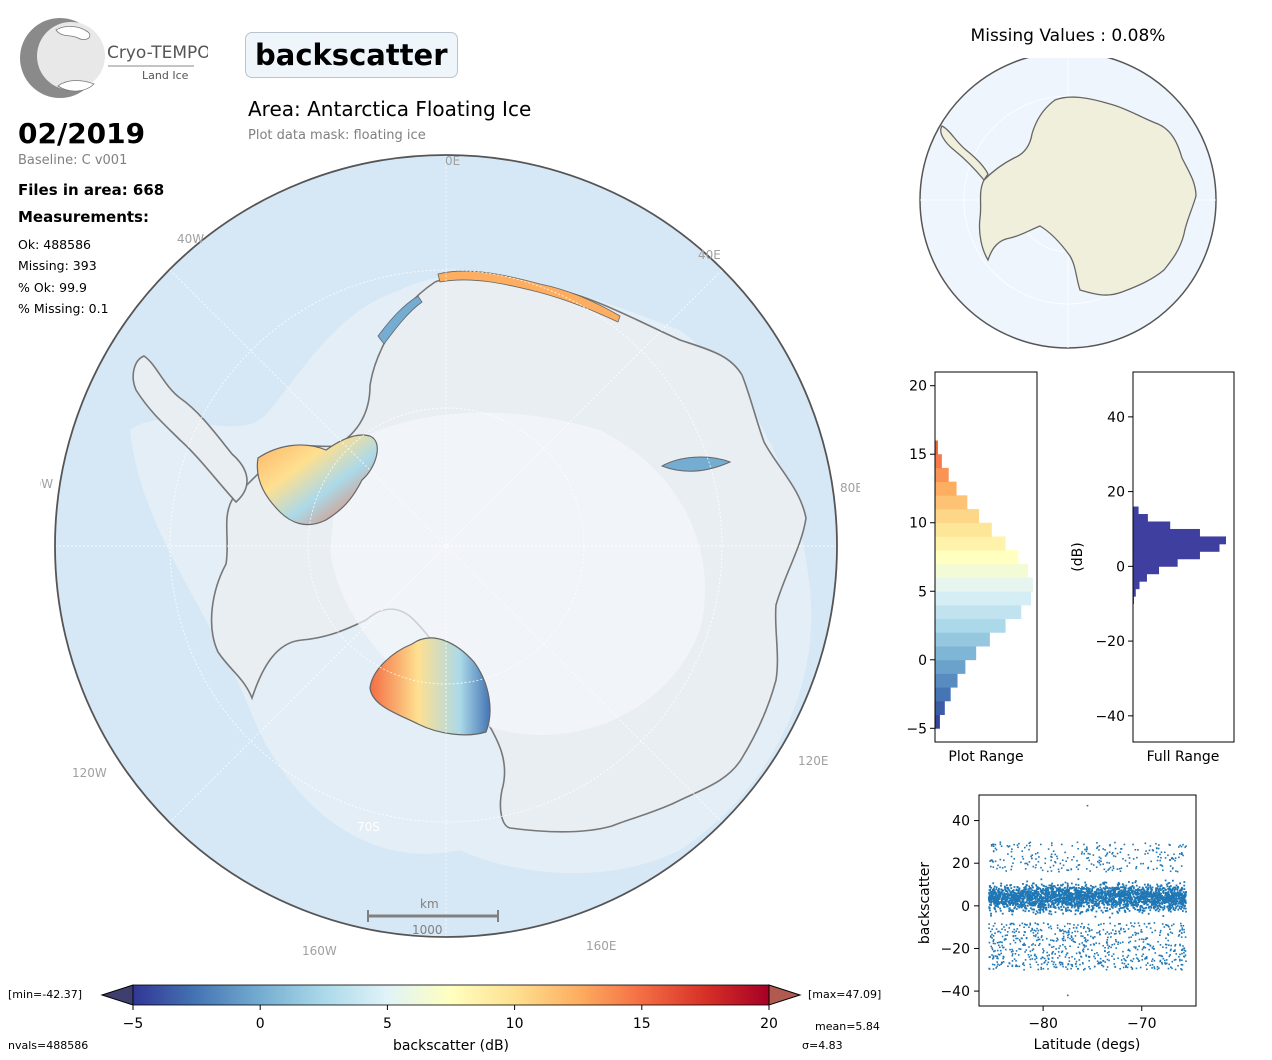 This screenshot has height=1060, width=1272. Describe the element at coordinates (1110, 717) in the screenshot. I see `full-range-tick-label: −40` at that location.